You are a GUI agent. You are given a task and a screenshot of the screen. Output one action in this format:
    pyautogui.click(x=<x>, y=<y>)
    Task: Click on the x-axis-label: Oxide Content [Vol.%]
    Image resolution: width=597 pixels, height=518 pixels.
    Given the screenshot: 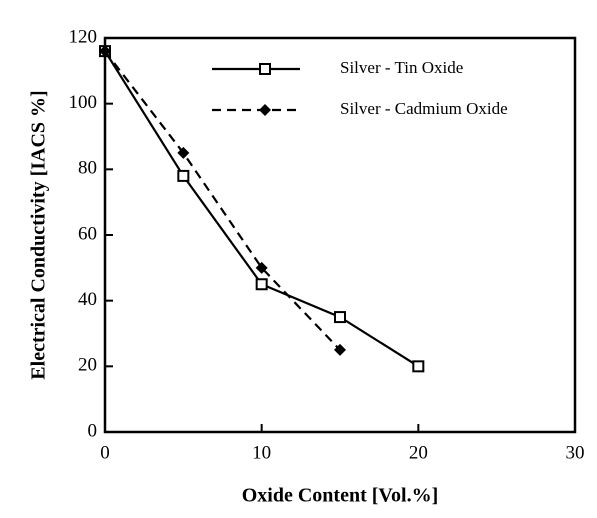 What is the action you would take?
    pyautogui.click(x=340, y=496)
    